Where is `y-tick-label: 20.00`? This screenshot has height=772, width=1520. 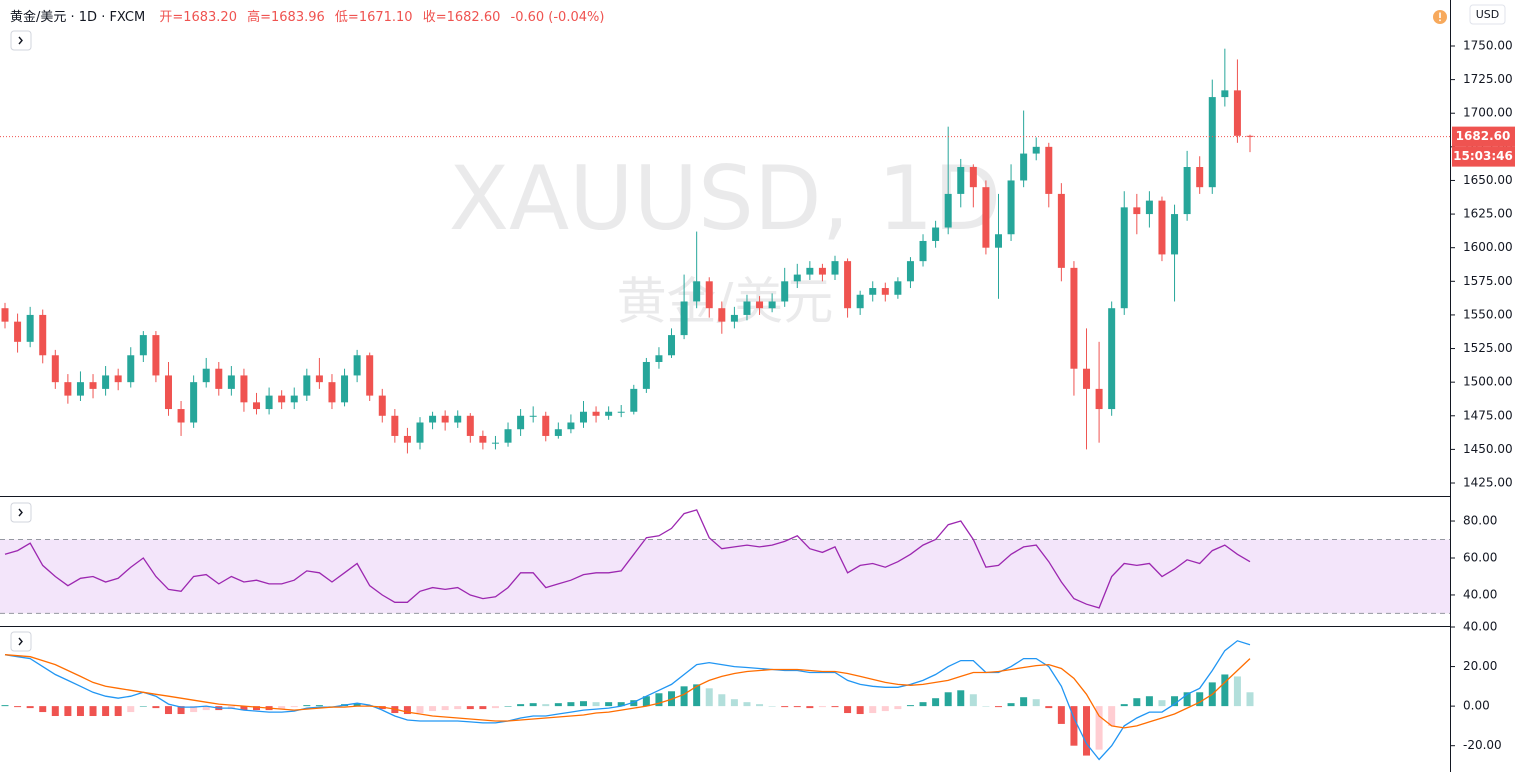 y-tick-label: 20.00 is located at coordinates (1480, 666).